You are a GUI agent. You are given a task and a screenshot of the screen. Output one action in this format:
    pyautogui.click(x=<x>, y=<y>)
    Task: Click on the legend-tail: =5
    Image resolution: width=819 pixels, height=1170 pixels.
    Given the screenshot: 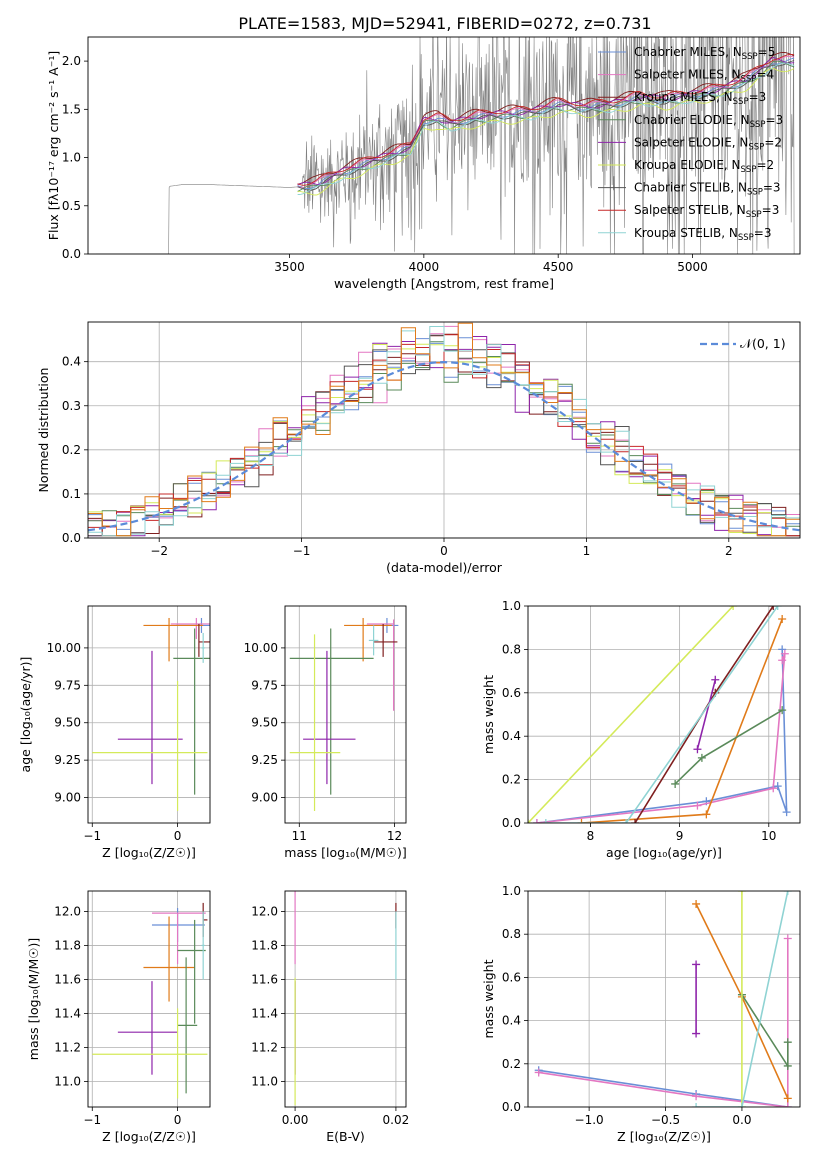 What is the action you would take?
    pyautogui.click(x=767, y=52)
    